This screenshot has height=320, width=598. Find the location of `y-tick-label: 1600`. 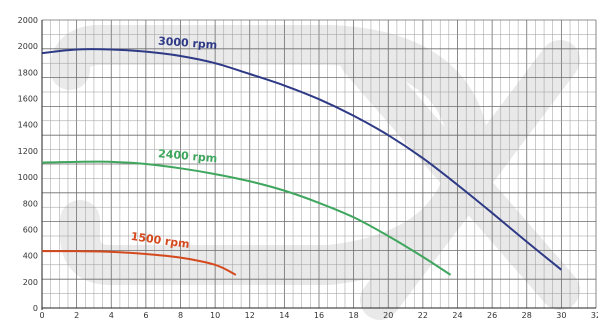

y-tick-label: 1600 is located at coordinates (28, 99).